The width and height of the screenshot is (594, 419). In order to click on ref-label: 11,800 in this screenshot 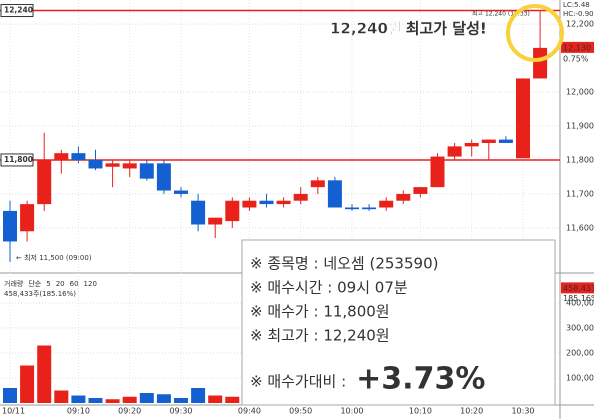, I will do `click(18, 159)`.